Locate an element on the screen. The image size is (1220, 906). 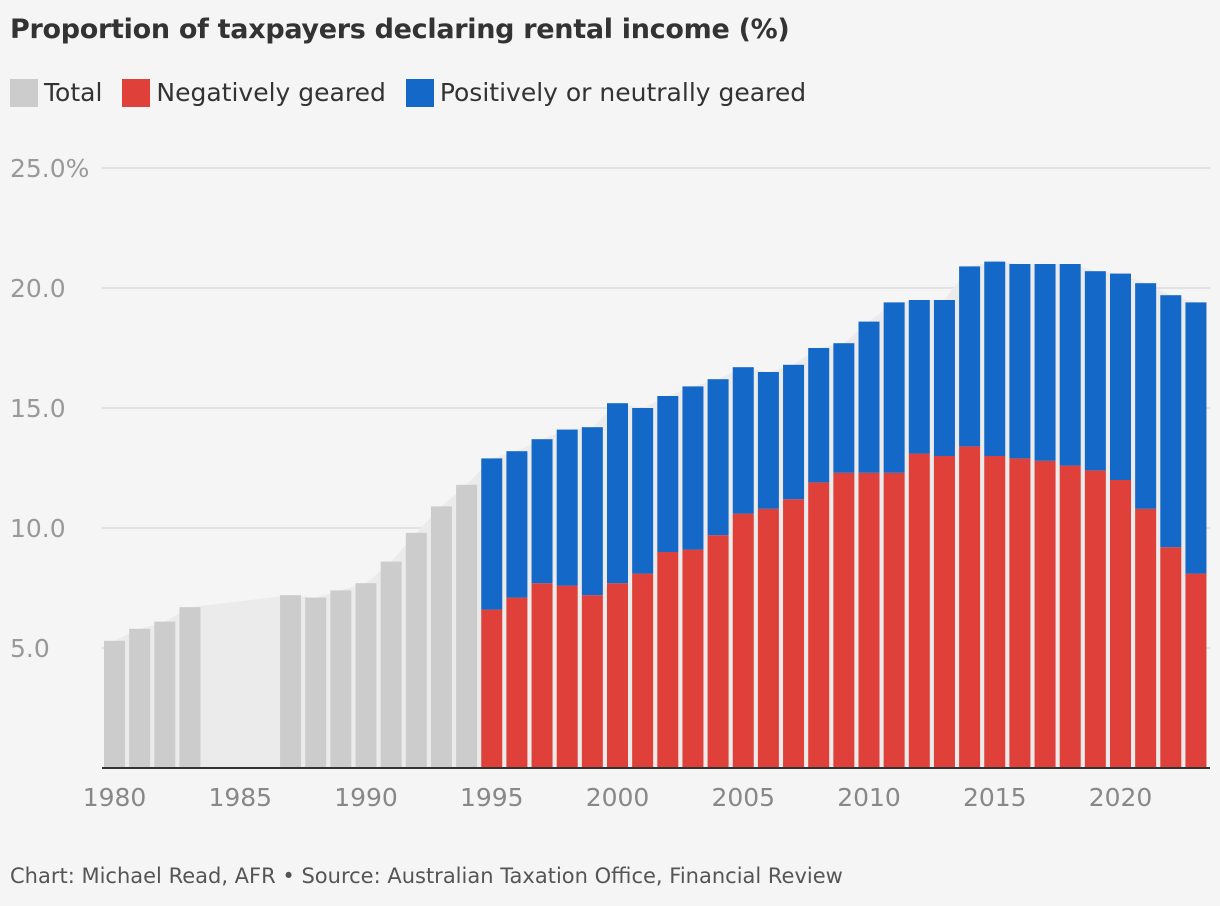
x-tick-label: 2005 is located at coordinates (743, 797).